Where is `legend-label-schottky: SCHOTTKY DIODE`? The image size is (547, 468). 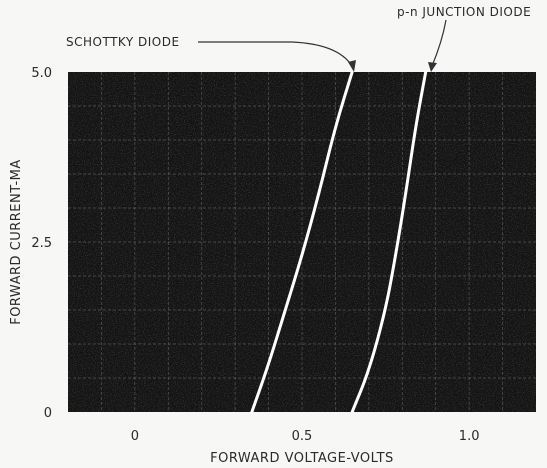
legend-label-schottky: SCHOTTKY DIODE is located at coordinates (123, 42).